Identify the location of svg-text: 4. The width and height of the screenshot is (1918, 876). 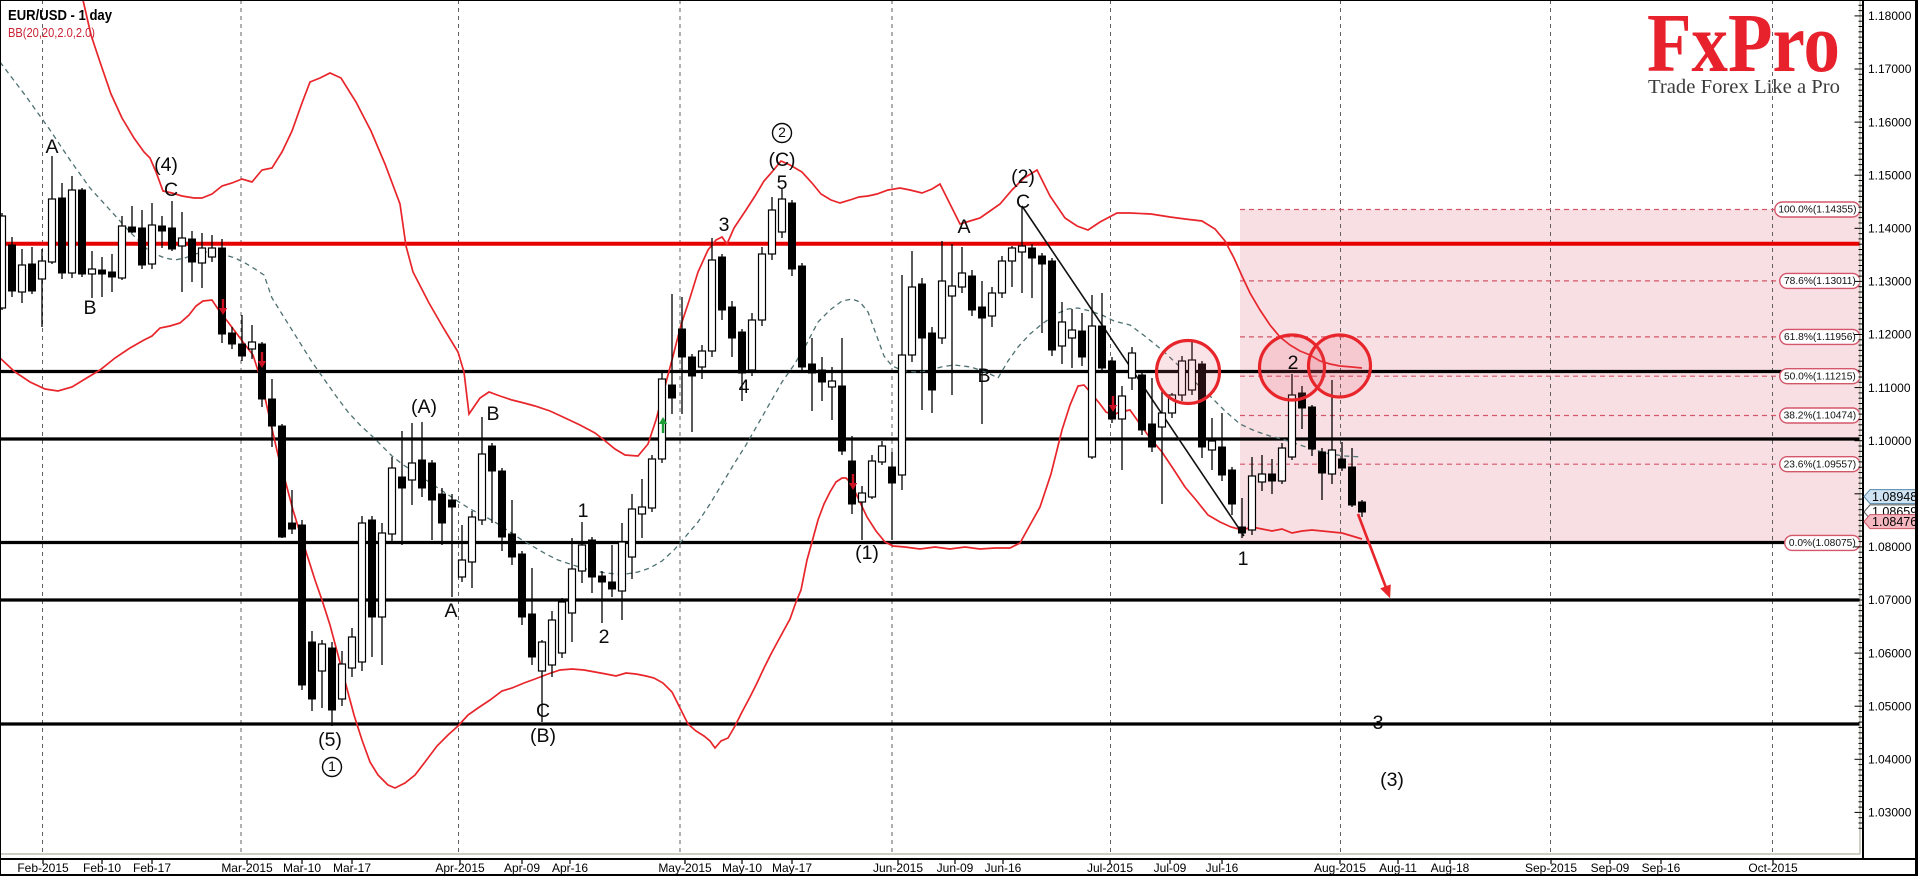
(744, 387).